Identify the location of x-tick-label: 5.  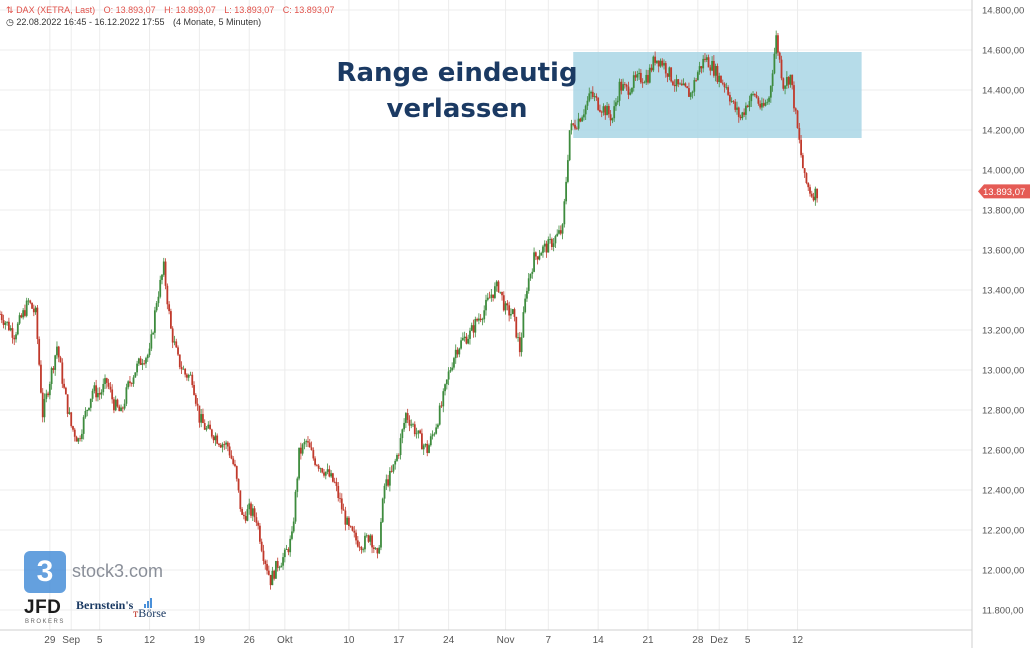
(748, 640).